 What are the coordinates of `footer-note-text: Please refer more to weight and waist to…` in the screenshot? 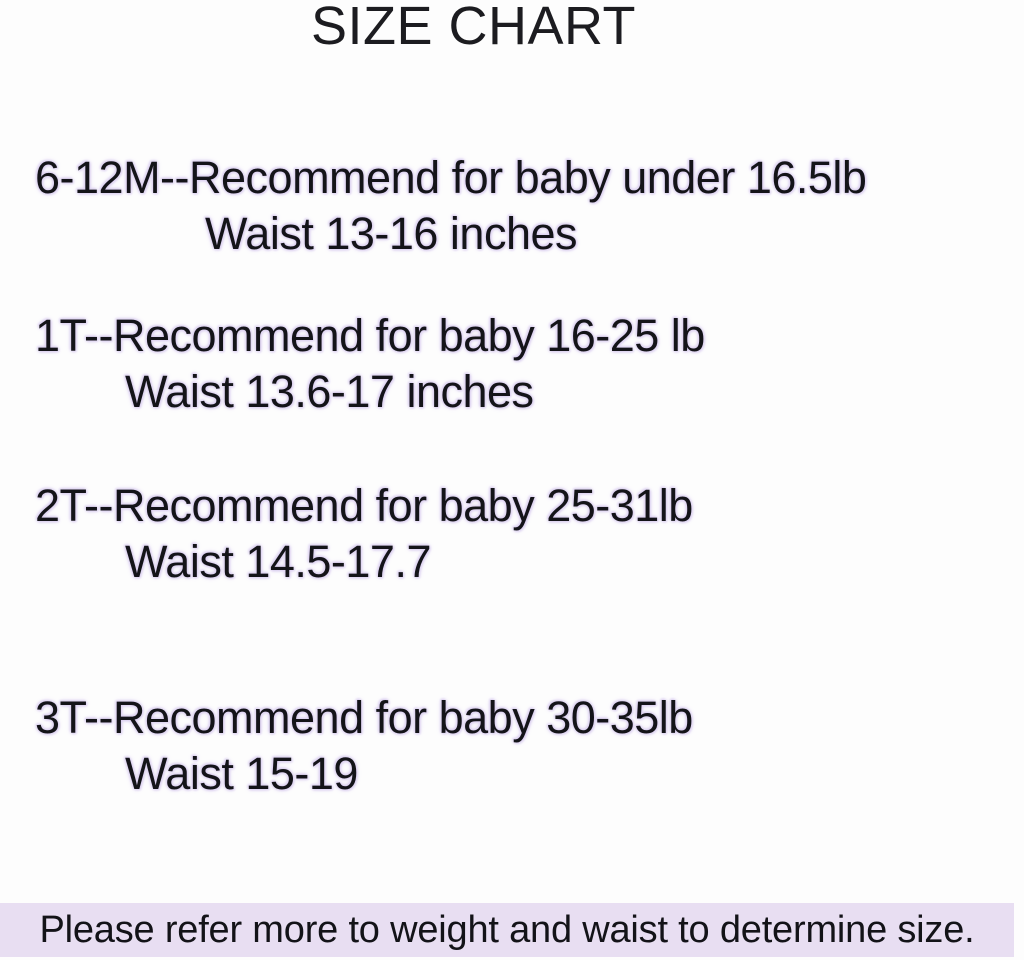 It's located at (507, 930).